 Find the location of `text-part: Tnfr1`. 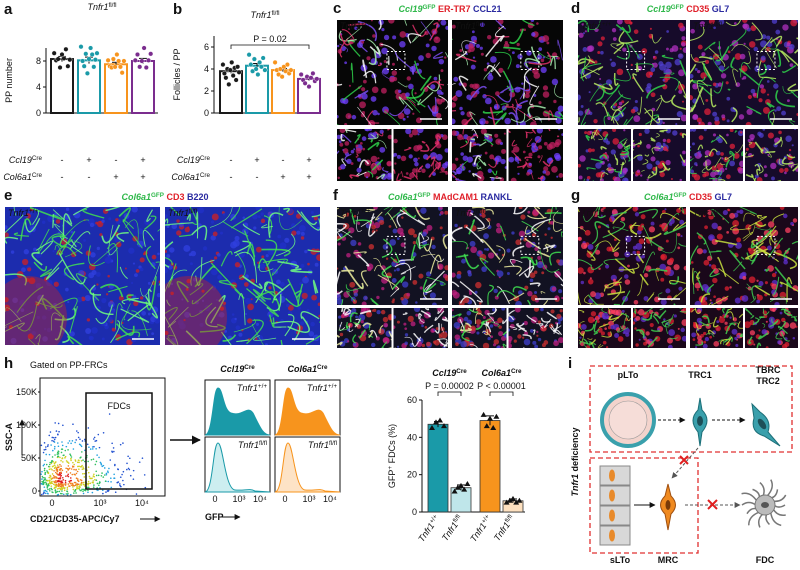

text-part: Tnfr1 is located at coordinates (465, 26).